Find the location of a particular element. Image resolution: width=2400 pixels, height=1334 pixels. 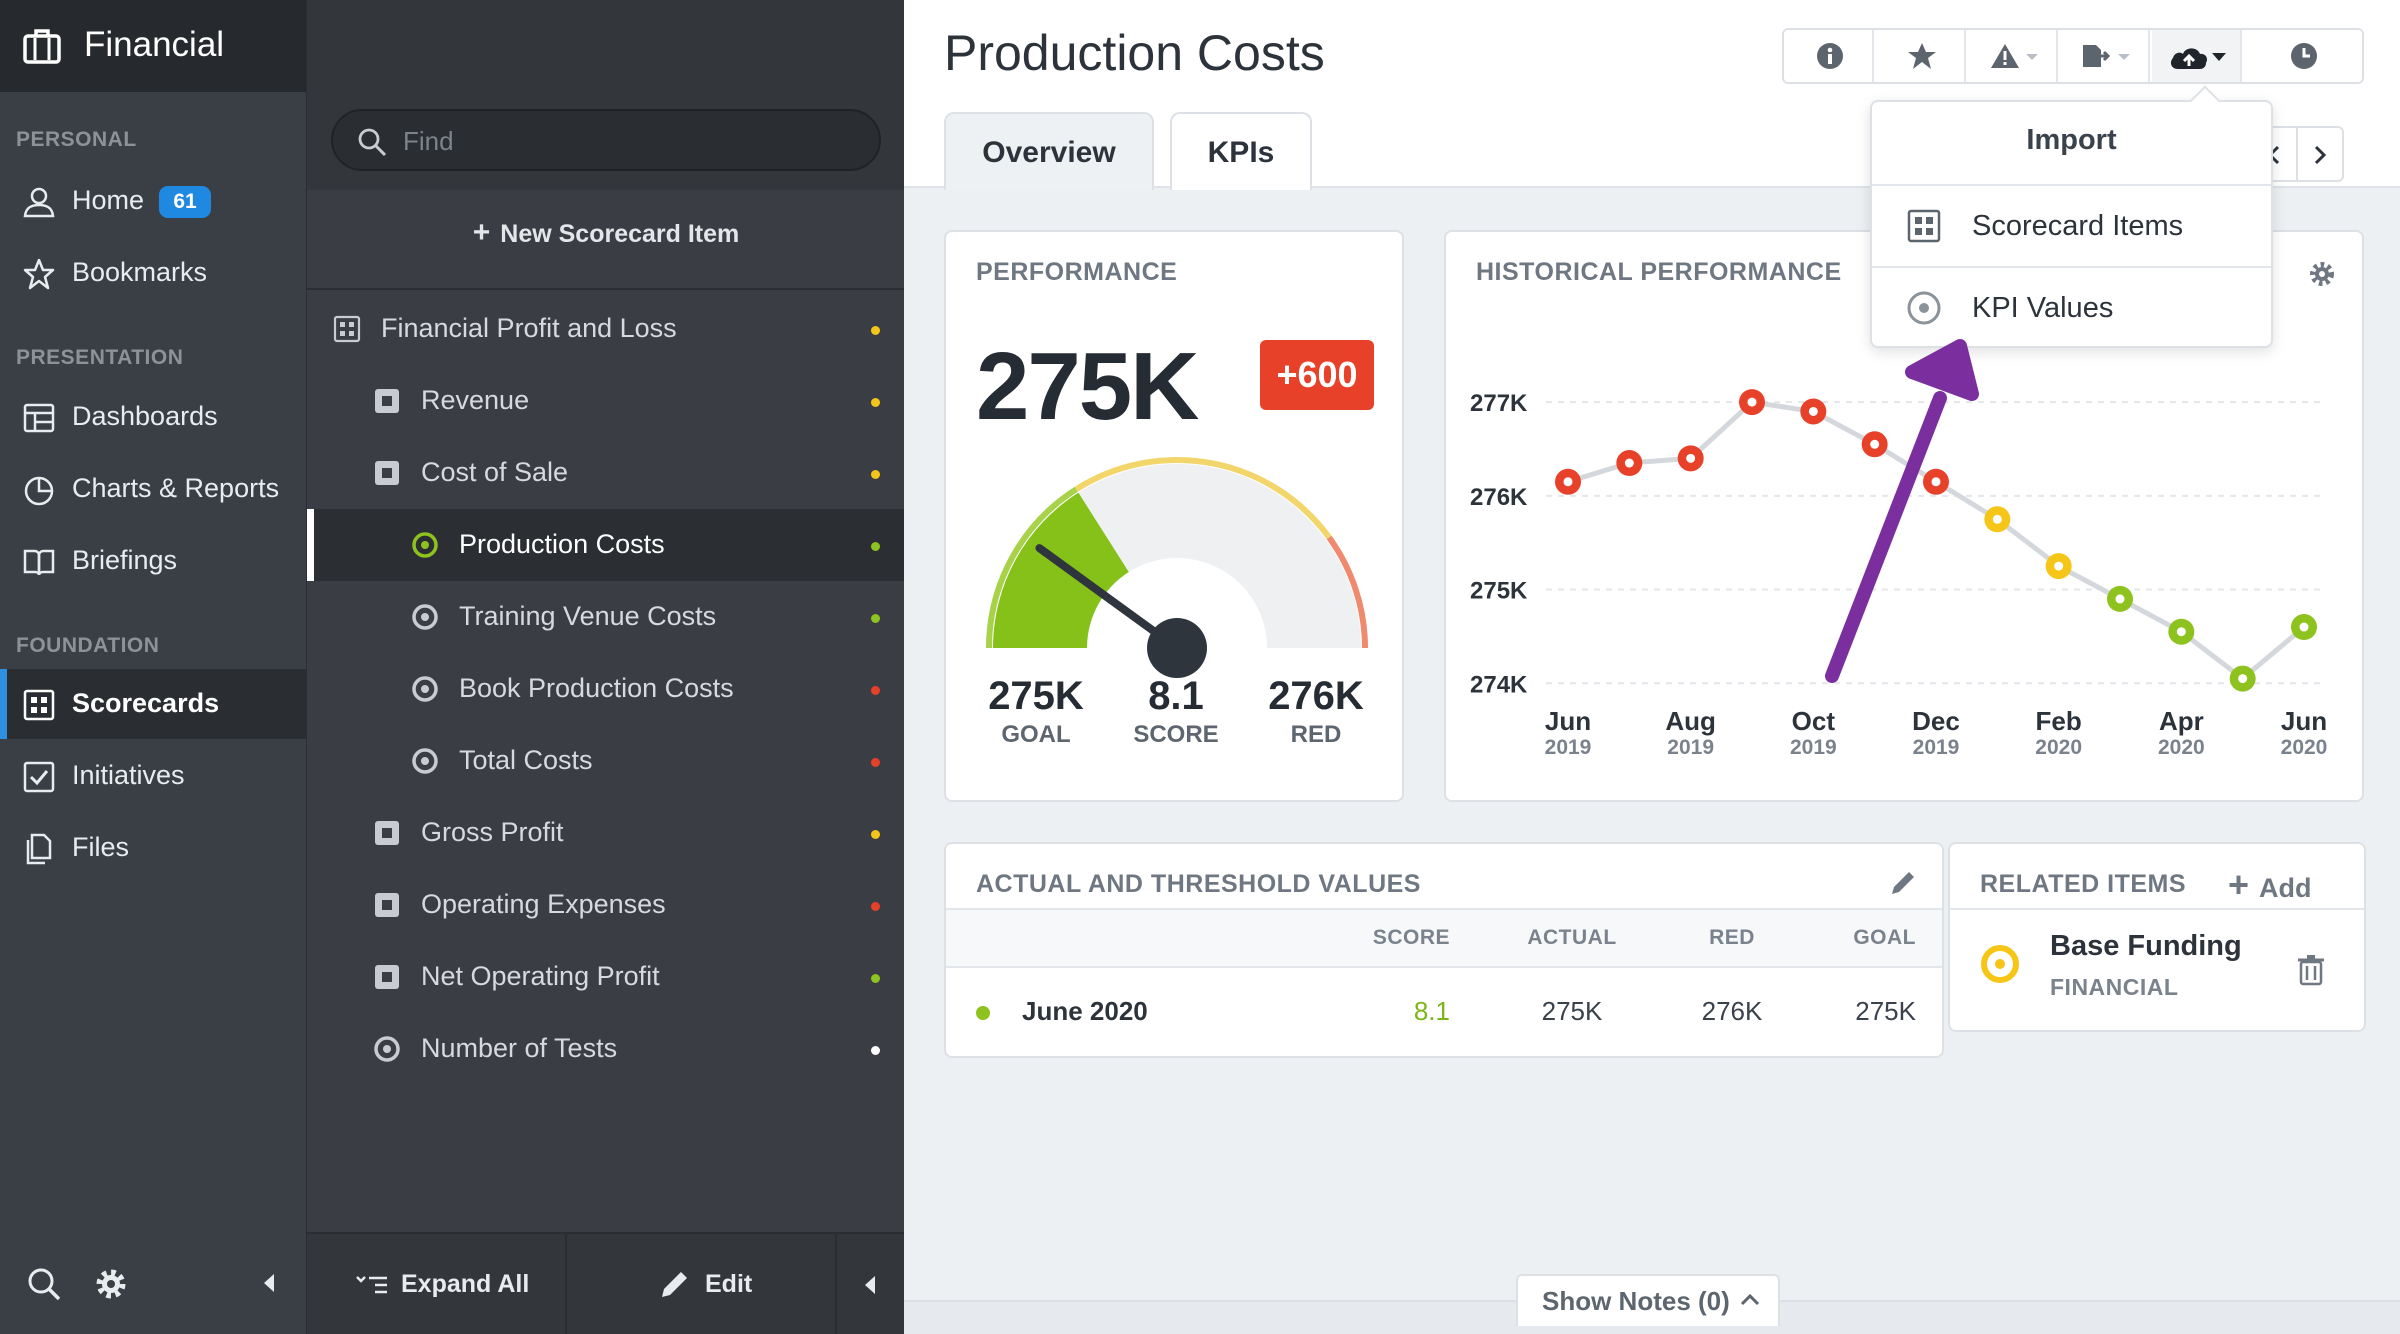

search-icon is located at coordinates (44, 1284).